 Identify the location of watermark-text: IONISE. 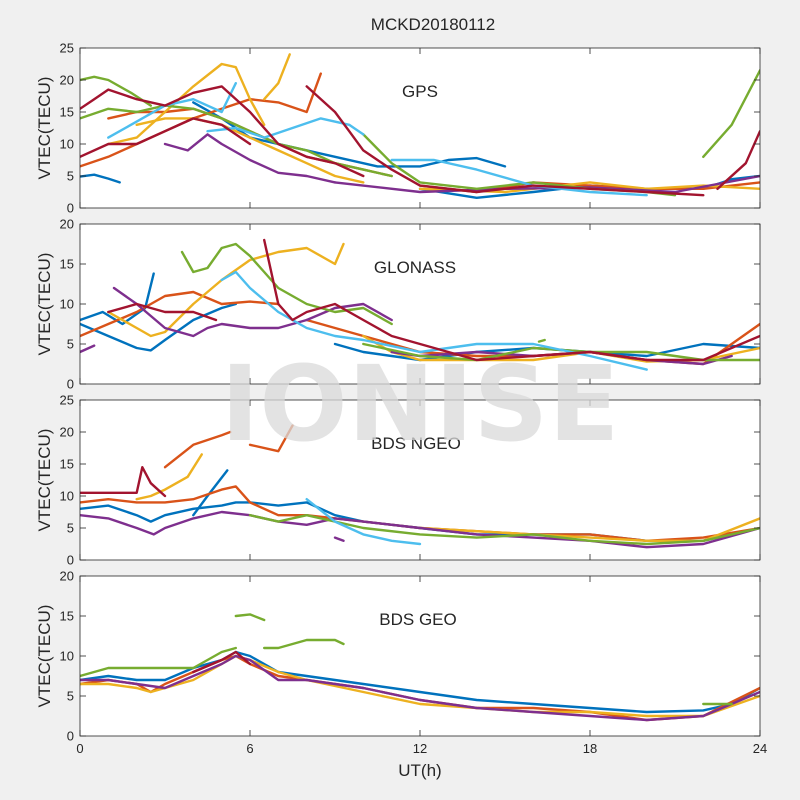
(420, 404).